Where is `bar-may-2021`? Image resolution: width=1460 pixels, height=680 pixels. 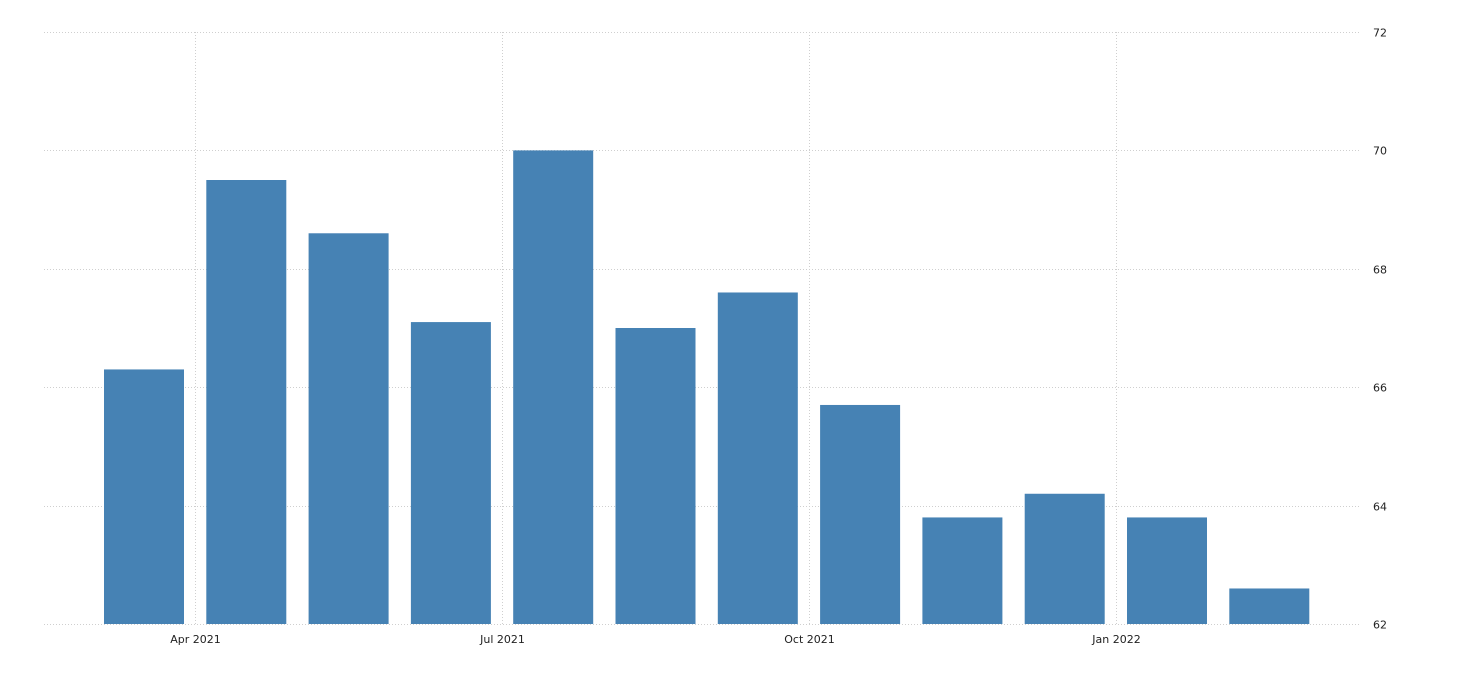 bar-may-2021 is located at coordinates (348, 428).